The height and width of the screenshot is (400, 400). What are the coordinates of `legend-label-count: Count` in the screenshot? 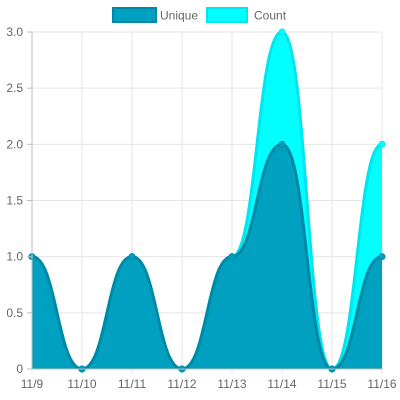 It's located at (270, 16).